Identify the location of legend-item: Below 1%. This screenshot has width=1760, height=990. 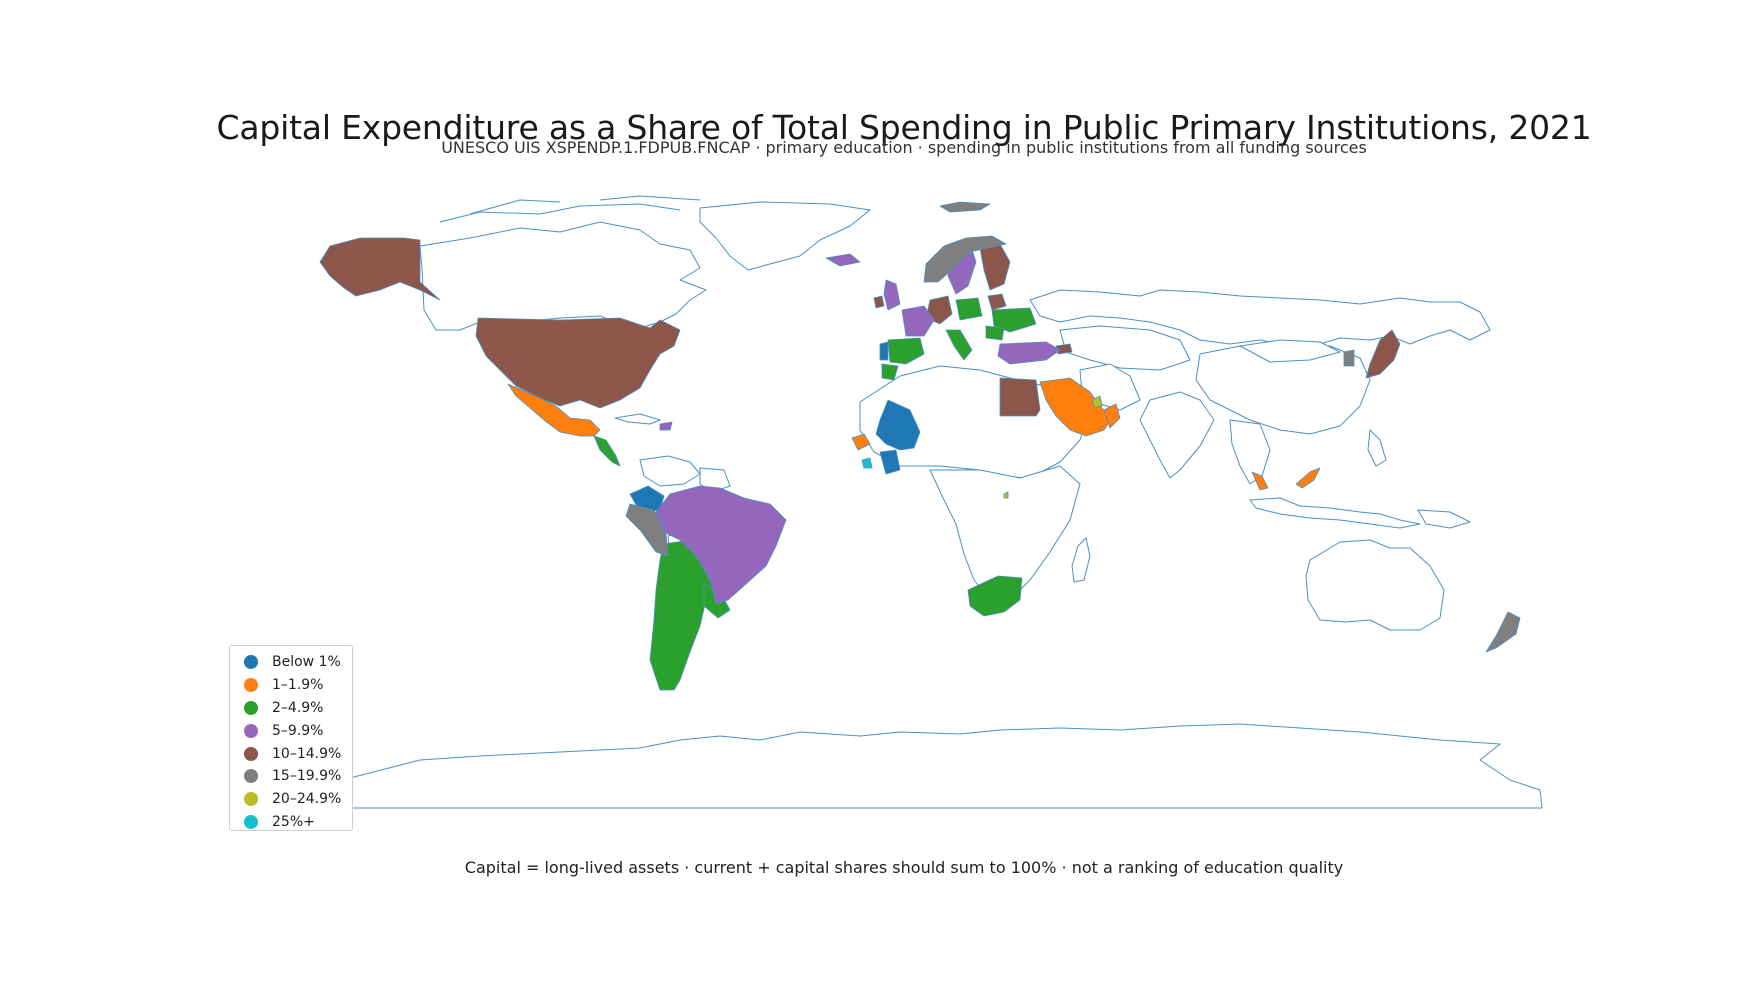
(298, 662).